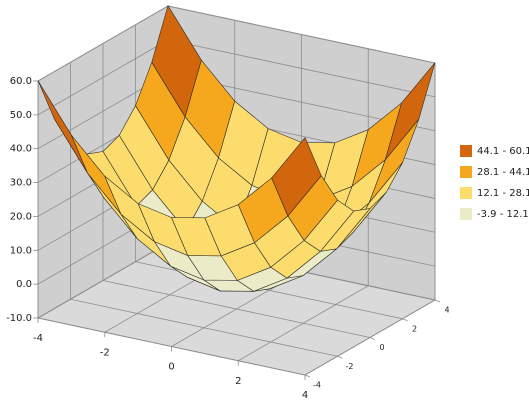  I want to click on z-tick-label: 60.0, so click(21, 81).